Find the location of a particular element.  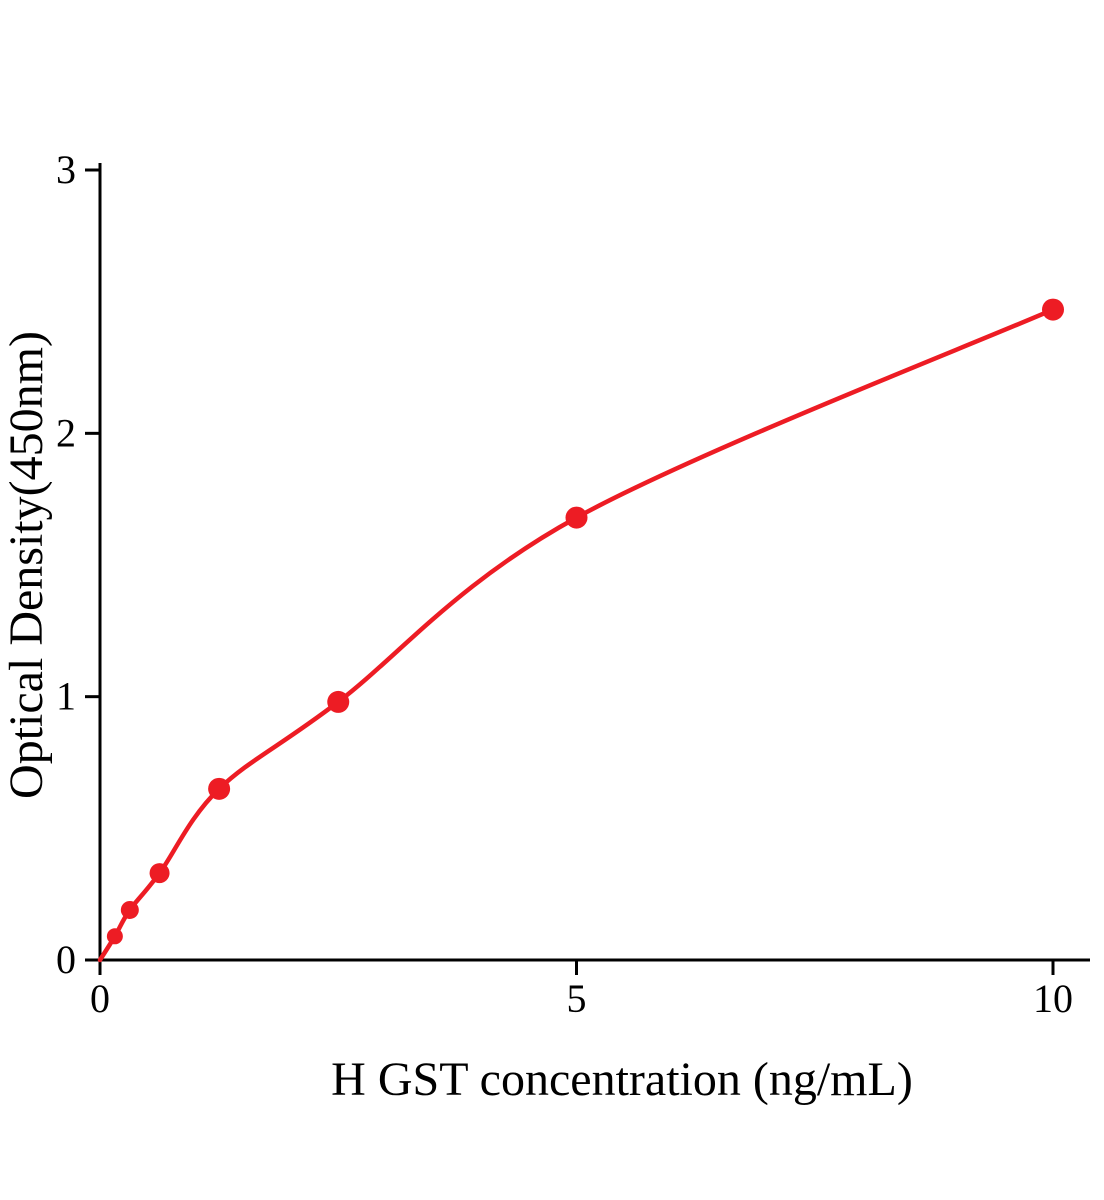

x-axis-title: H GST concentration (ng/mL) is located at coordinates (622, 1079).